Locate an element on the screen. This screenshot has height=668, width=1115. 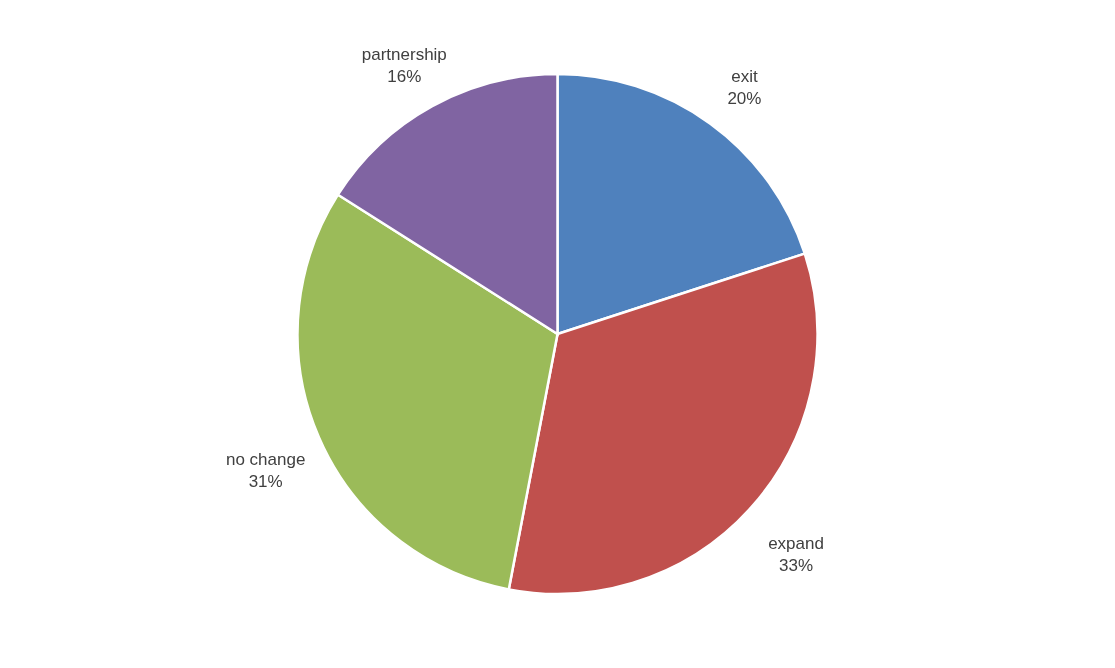
data-label: 16% is located at coordinates (404, 77).